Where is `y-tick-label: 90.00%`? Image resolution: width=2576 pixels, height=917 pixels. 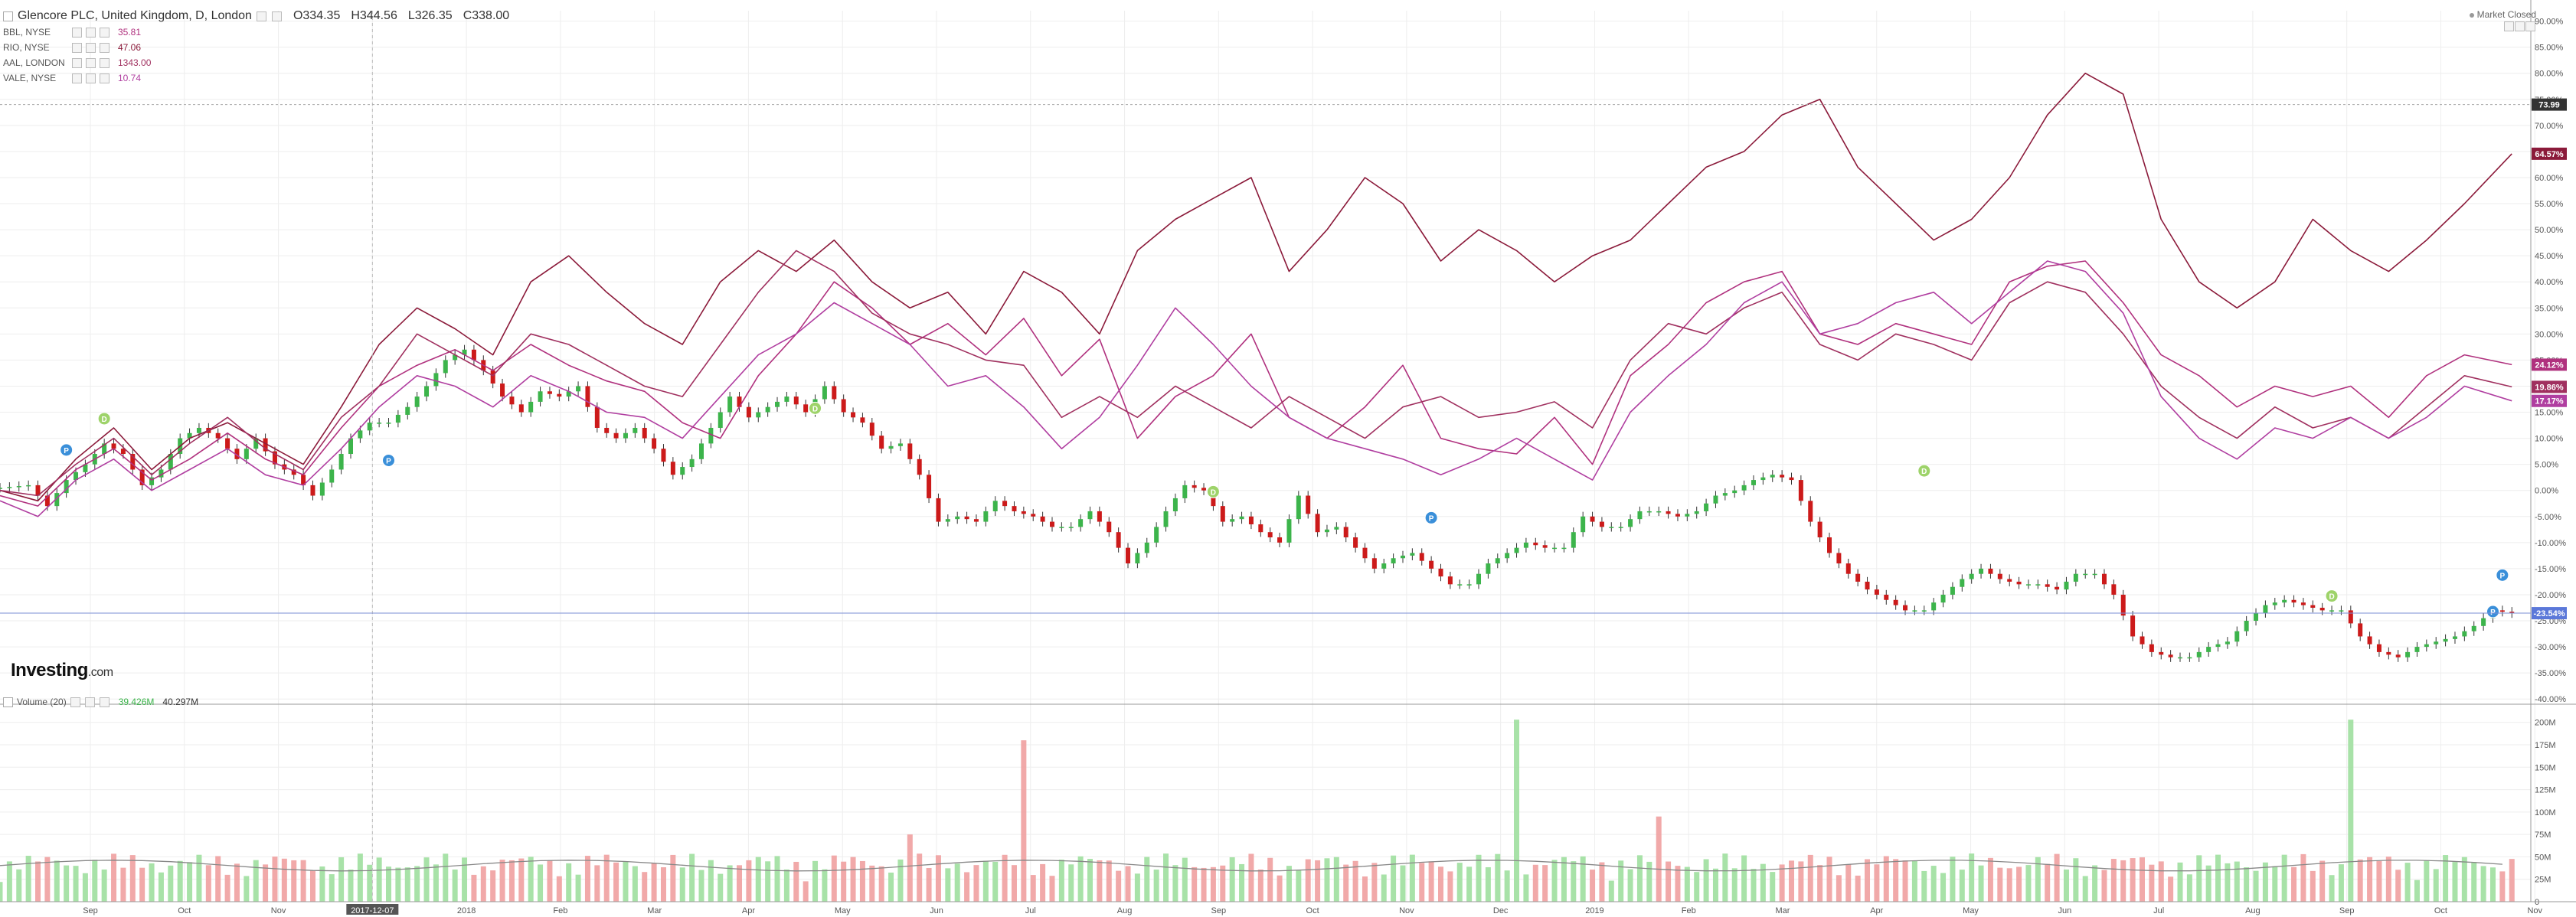 y-tick-label: 90.00% is located at coordinates (2549, 22).